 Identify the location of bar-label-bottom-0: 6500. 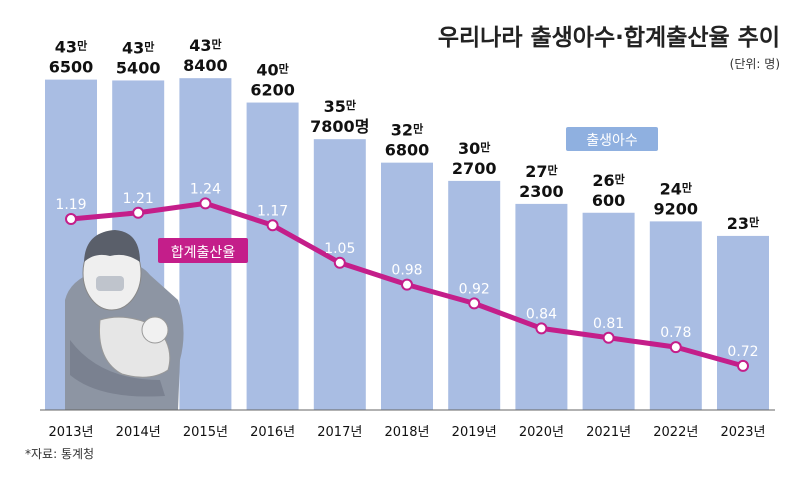
(71, 67).